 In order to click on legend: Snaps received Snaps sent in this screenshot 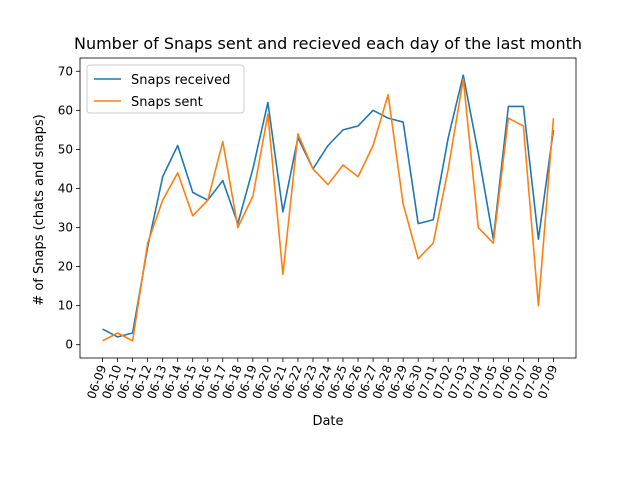, I will do `click(165, 89)`.